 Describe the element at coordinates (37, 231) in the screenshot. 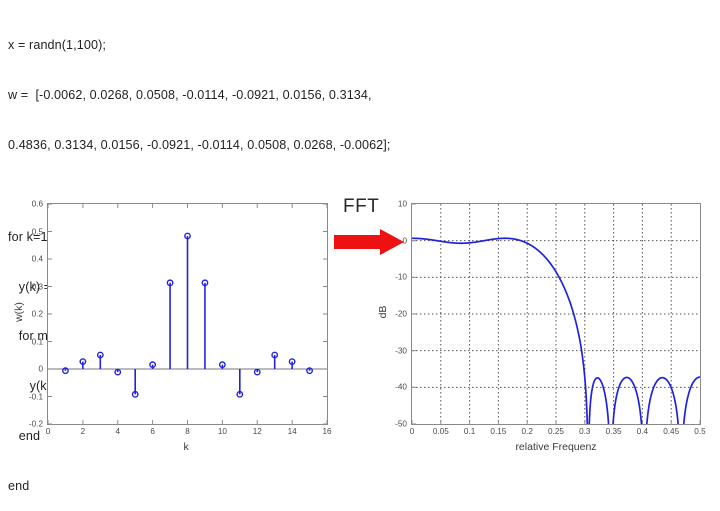

I see `y-tick-label: 0.5` at that location.